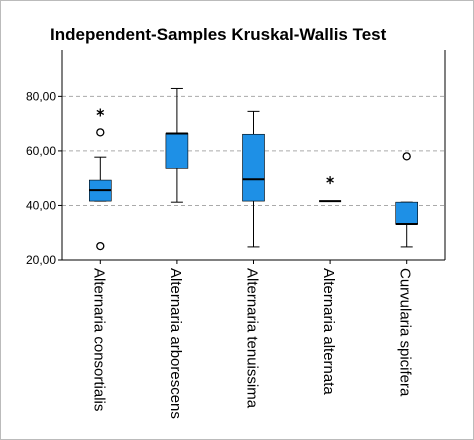 Image resolution: width=474 pixels, height=440 pixels. Describe the element at coordinates (405, 332) in the screenshot. I see `x-tick-label: Curvularia spicifera` at that location.